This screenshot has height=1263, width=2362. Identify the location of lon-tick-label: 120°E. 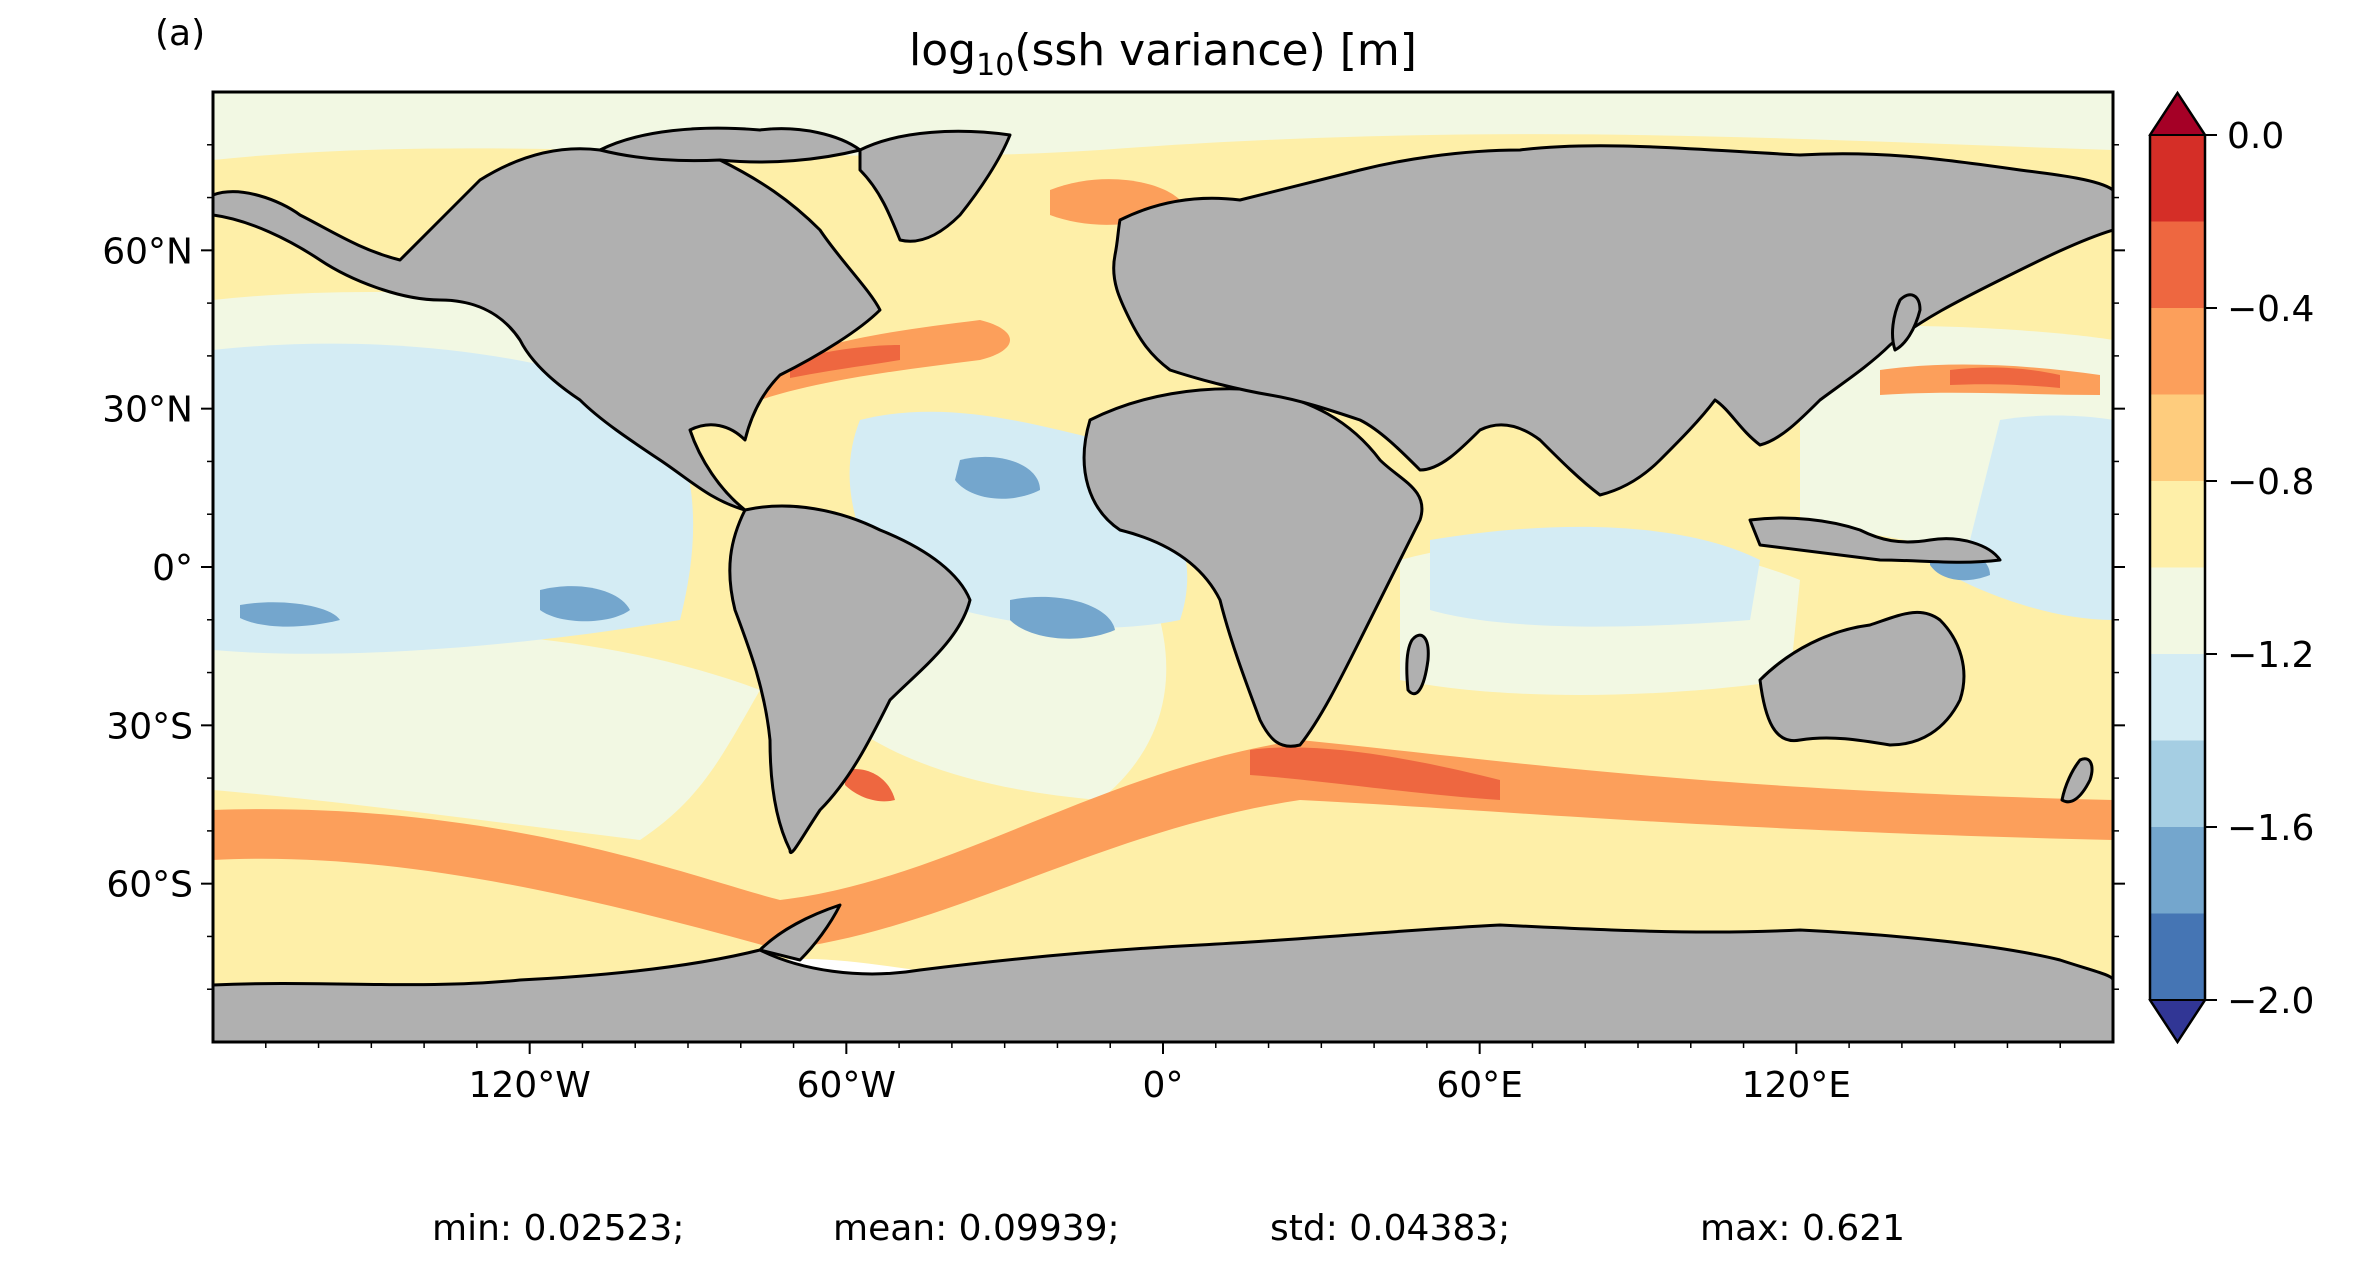
(1796, 1085).